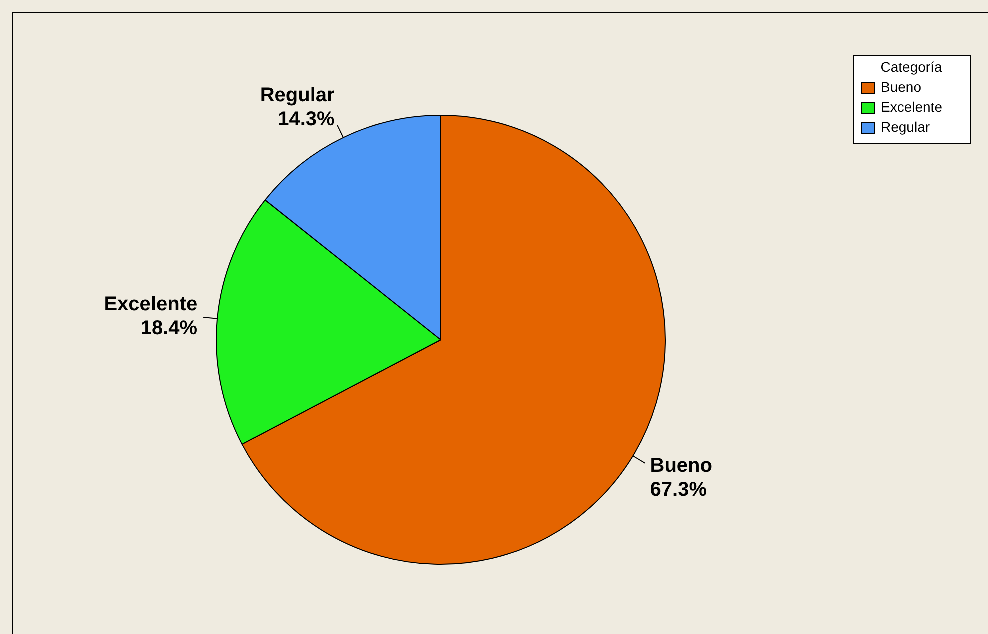 Image resolution: width=988 pixels, height=634 pixels. Describe the element at coordinates (307, 119) in the screenshot. I see `data-label: 14.3%` at that location.